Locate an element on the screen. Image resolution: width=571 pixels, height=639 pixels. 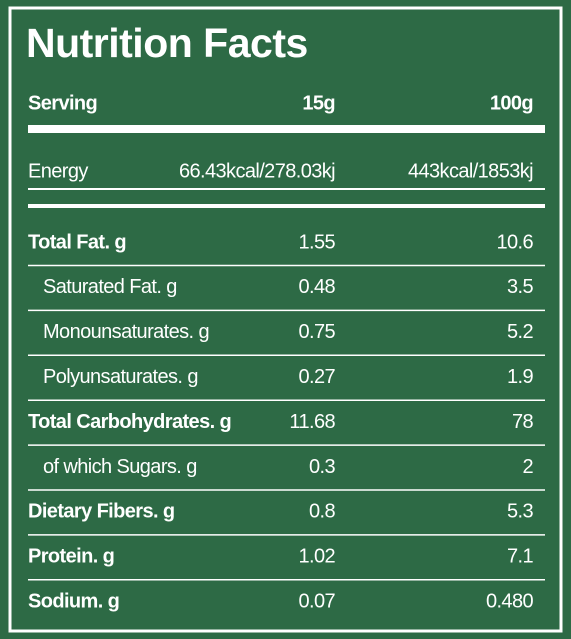
row-label: Total Carbohydrates. g is located at coordinates (129, 422).